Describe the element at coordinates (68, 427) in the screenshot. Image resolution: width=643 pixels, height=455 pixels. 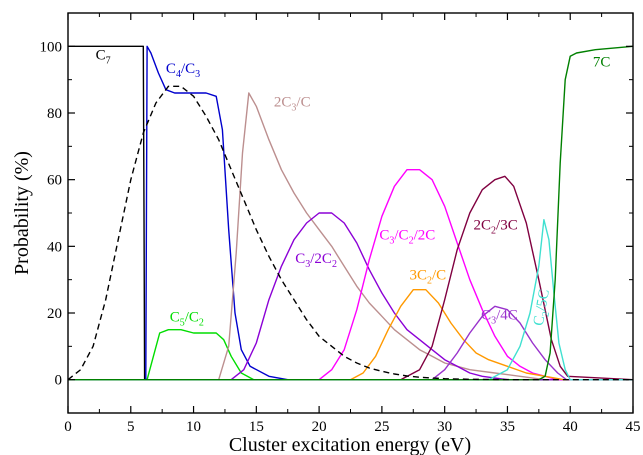
I see `x-tick-label: 0` at that location.